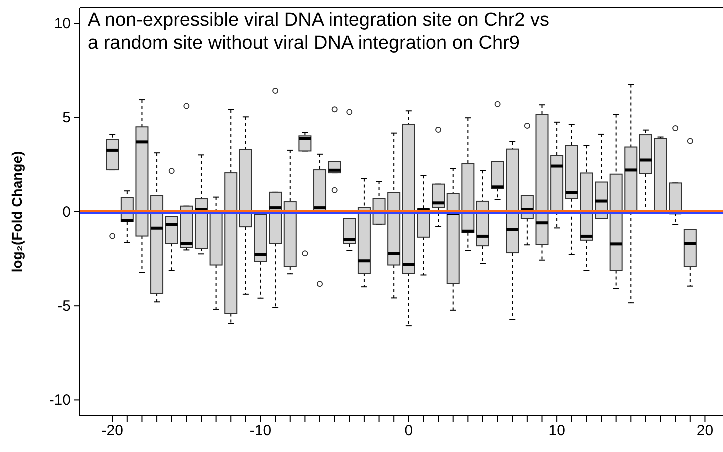 This screenshot has width=723, height=452. Describe the element at coordinates (409, 431) in the screenshot. I see `x-tick-label: 0` at that location.